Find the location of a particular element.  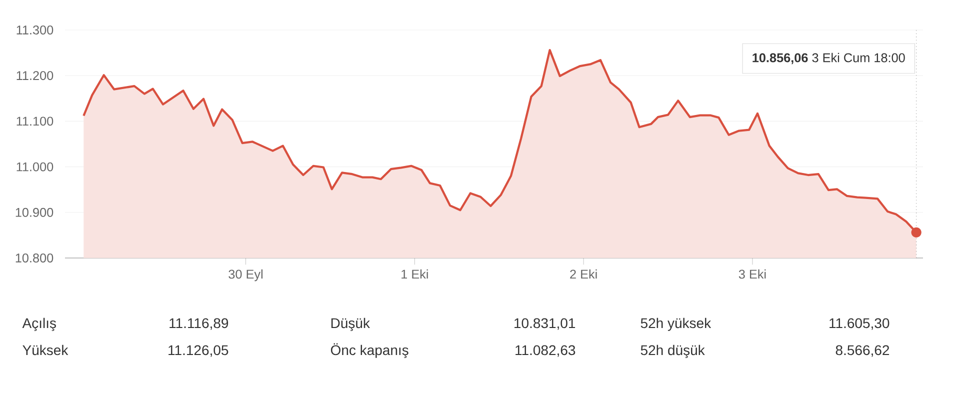

text: 11.116,89 is located at coordinates (199, 324).